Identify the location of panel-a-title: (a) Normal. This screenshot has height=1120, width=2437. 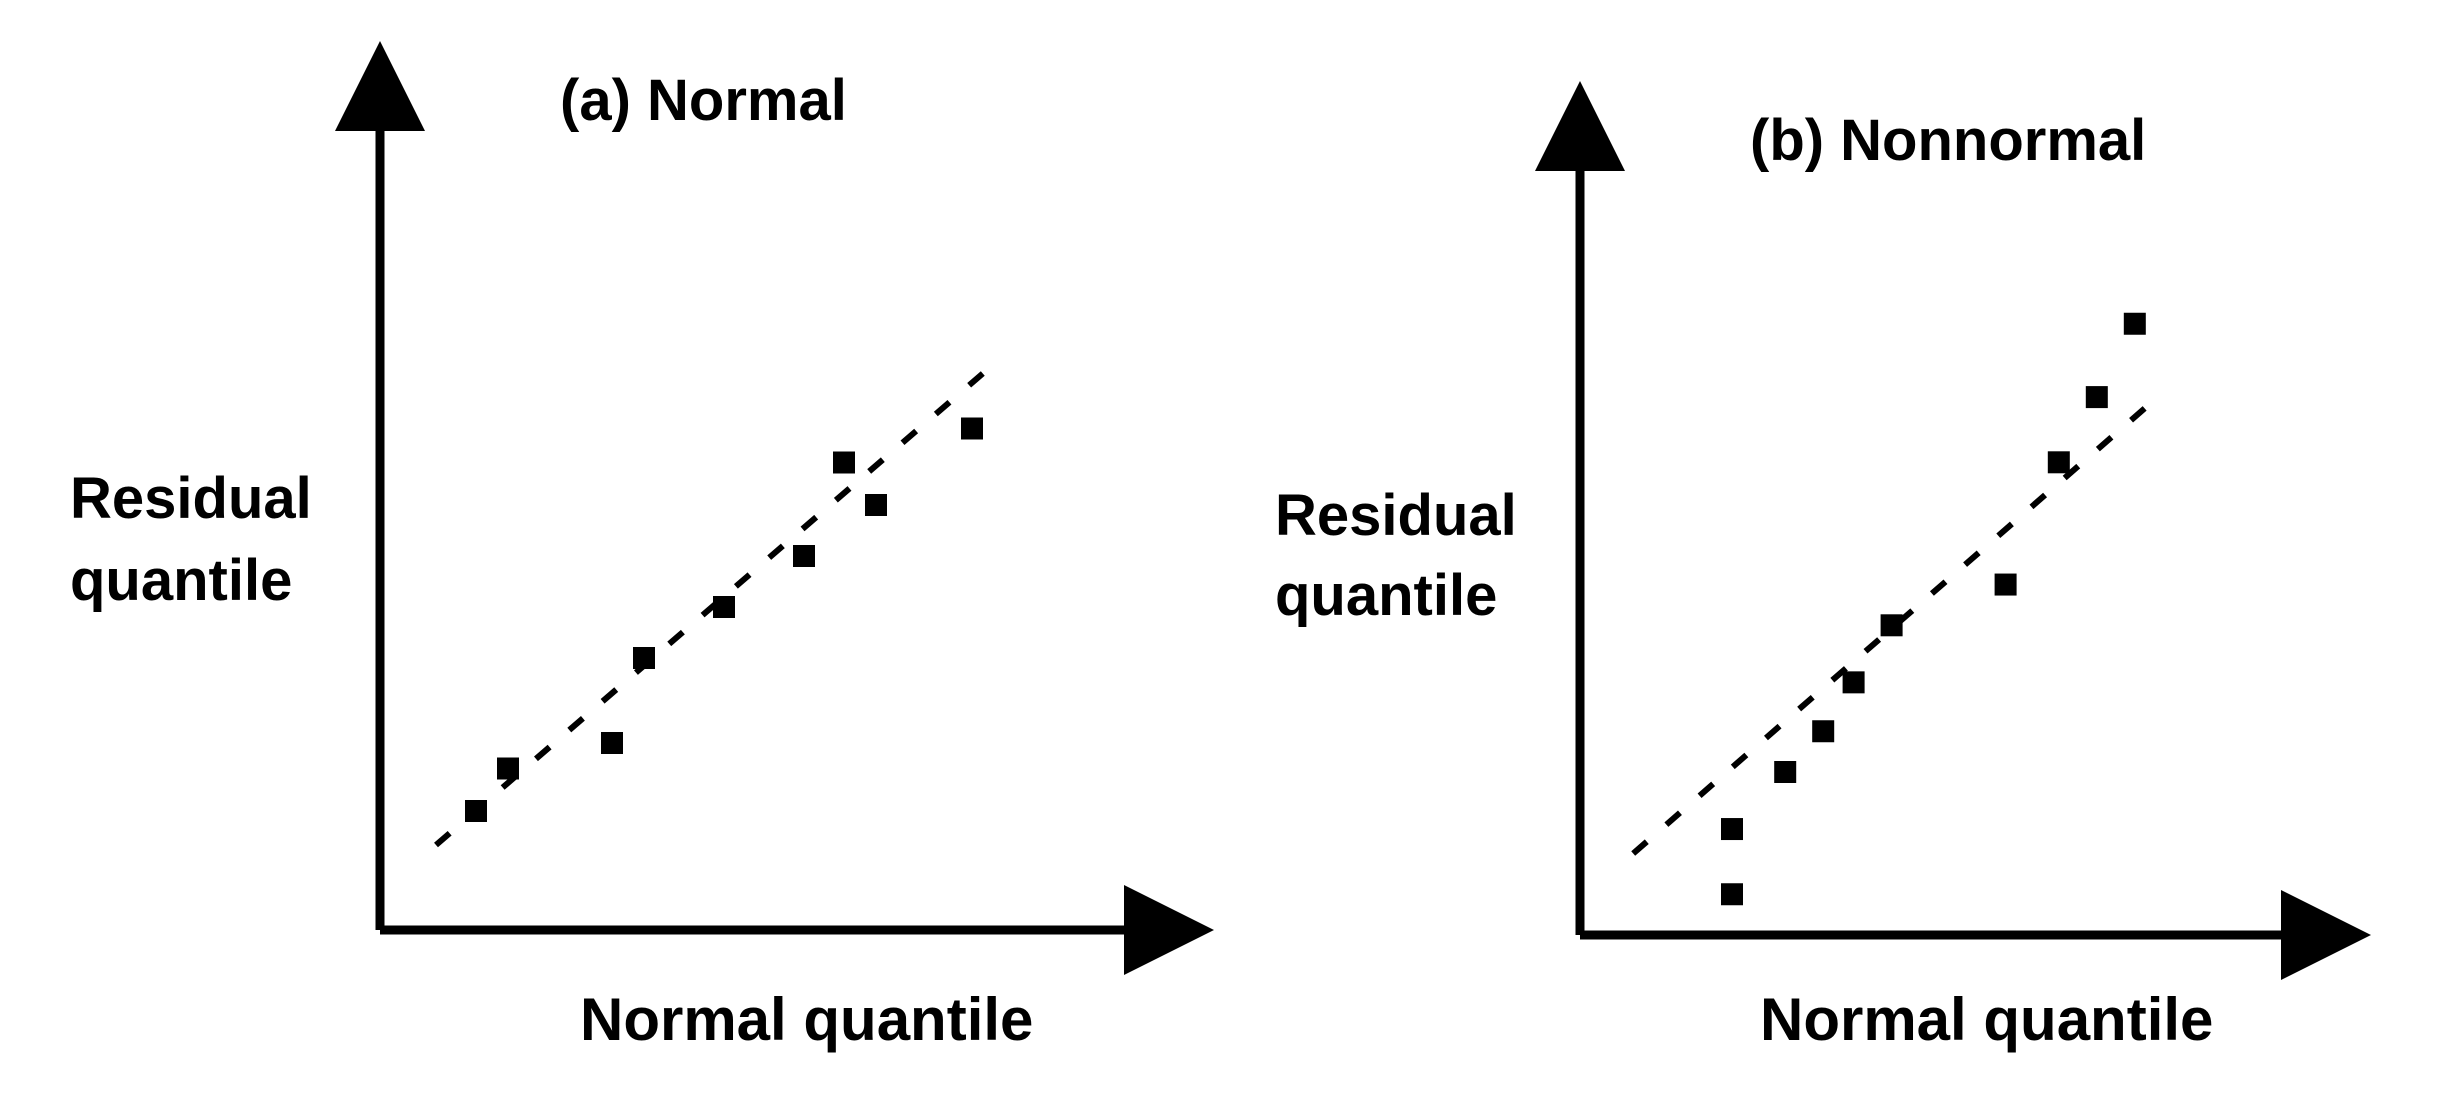
(703, 100).